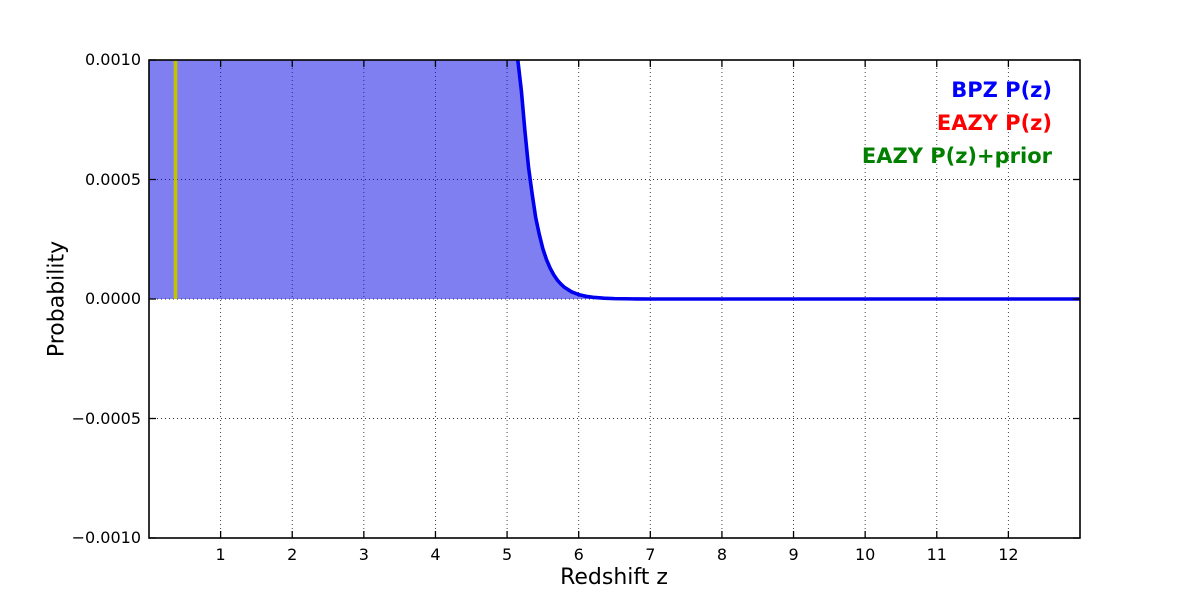 Image resolution: width=1200 pixels, height=600 pixels. Describe the element at coordinates (865, 554) in the screenshot. I see `x-tick-label: 10` at that location.